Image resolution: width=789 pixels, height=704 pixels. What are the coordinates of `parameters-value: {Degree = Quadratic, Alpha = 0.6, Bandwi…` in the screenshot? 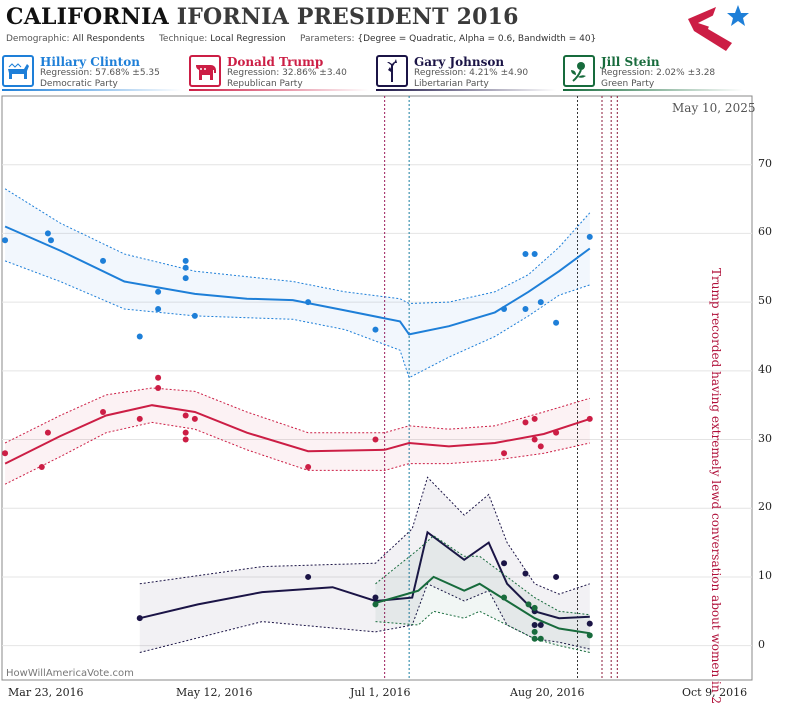 It's located at (477, 39).